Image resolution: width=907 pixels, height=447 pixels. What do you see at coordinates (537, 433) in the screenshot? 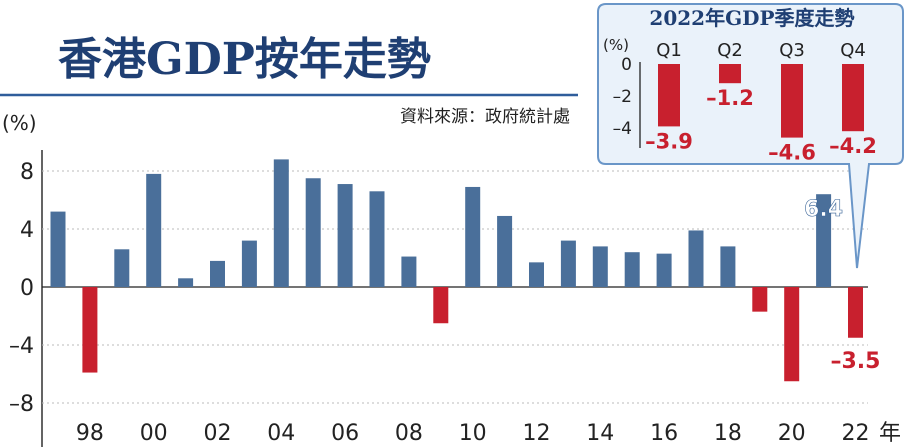
I see `x-tick-label: 12` at bounding box center [537, 433].